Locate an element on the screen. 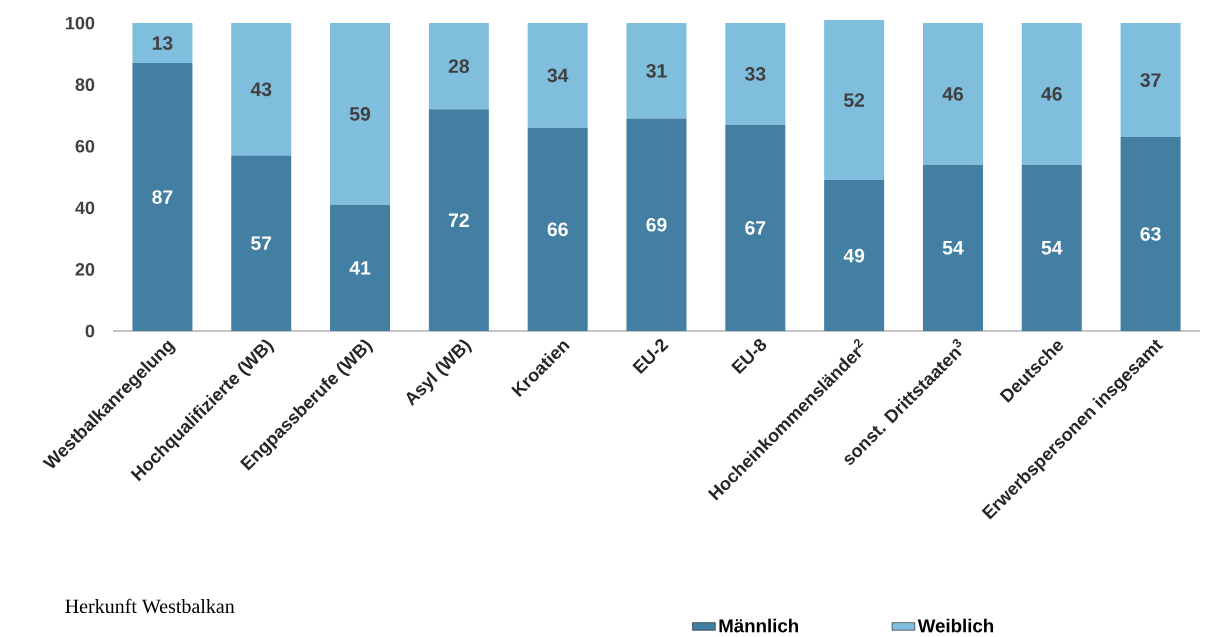  data-label: 72 is located at coordinates (458, 220).